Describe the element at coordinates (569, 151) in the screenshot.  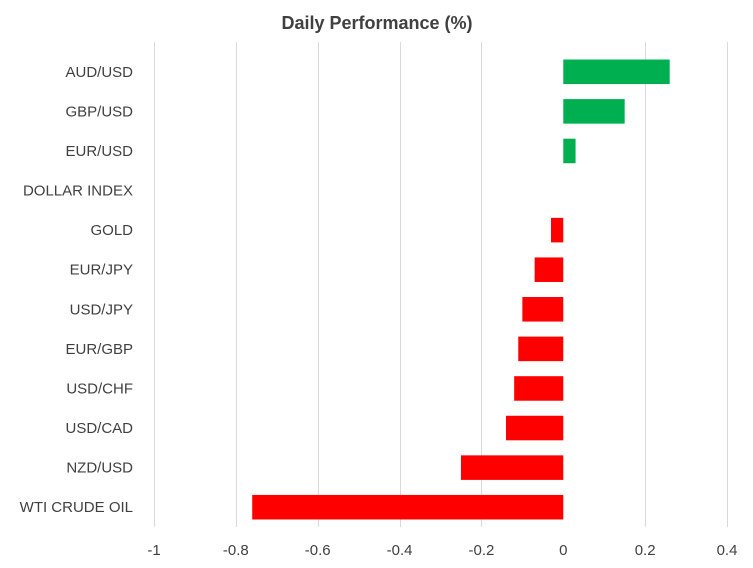
I see `bar-eur-usd` at that location.